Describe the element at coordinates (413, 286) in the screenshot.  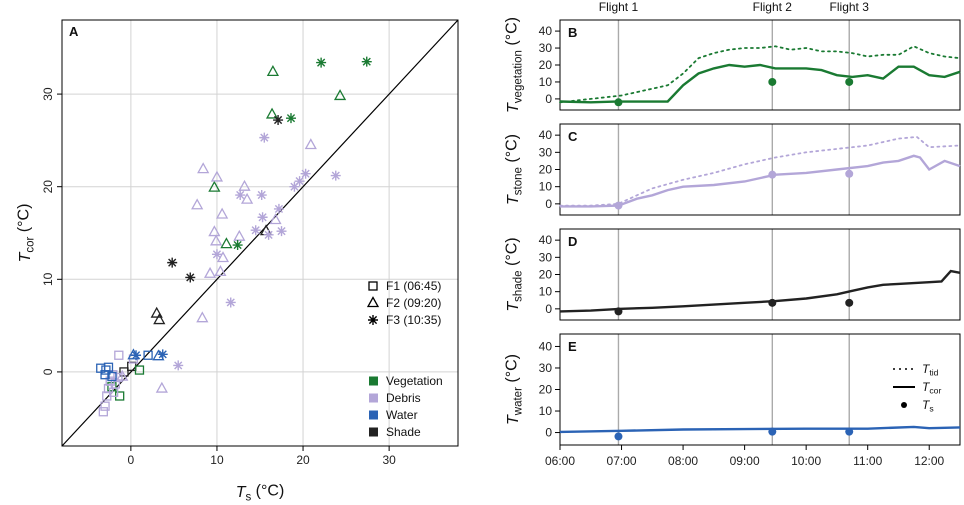
I see `legend-flight-label: F1 (06:45)` at that location.